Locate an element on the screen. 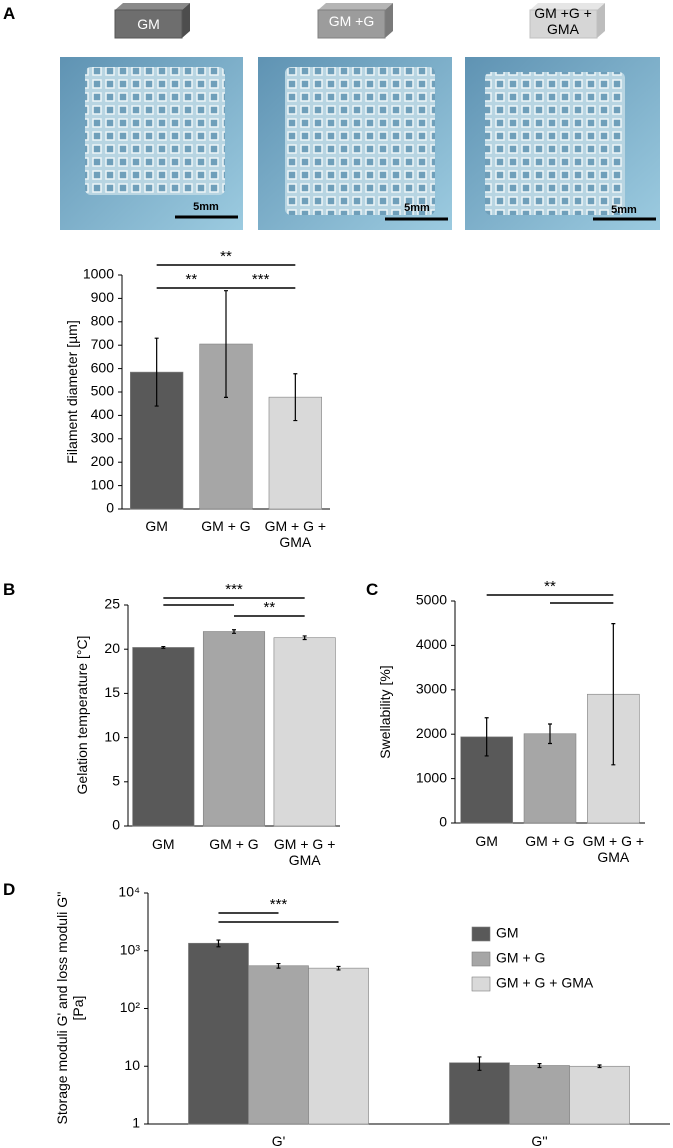  legend-label: GM + G + GMA is located at coordinates (545, 983).